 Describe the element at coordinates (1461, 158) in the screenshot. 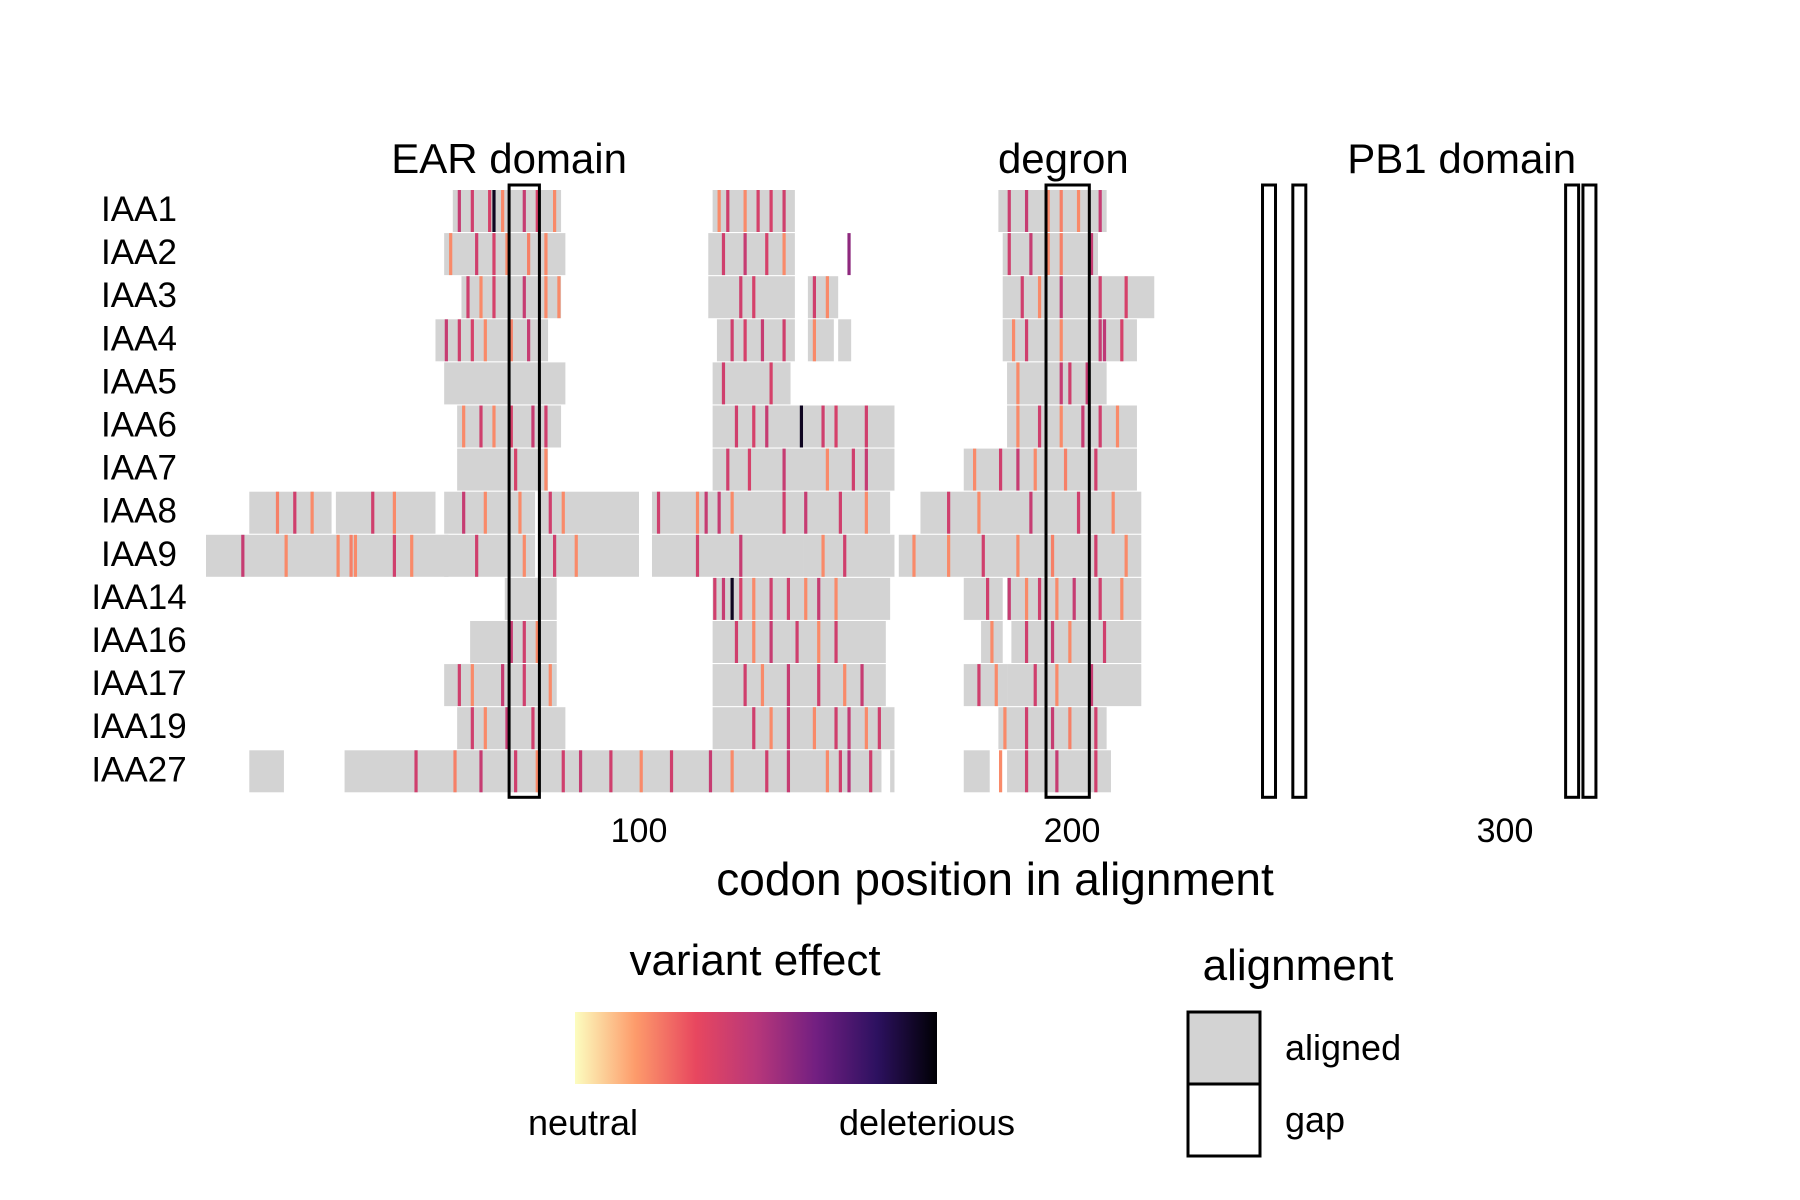

I see `domain-title: PB1 domain` at that location.